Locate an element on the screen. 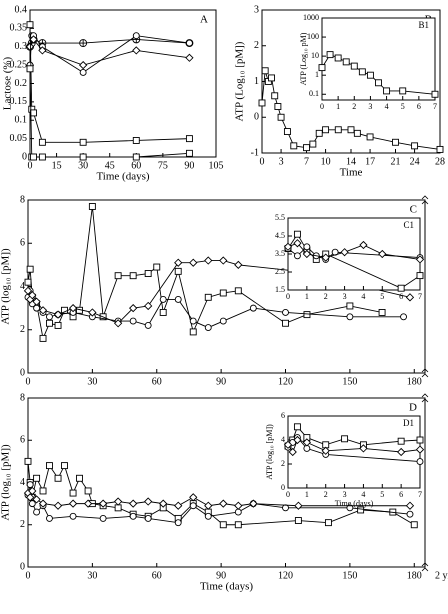 The width and height of the screenshot is (448, 614). plot-frame is located at coordinates (123, 83).